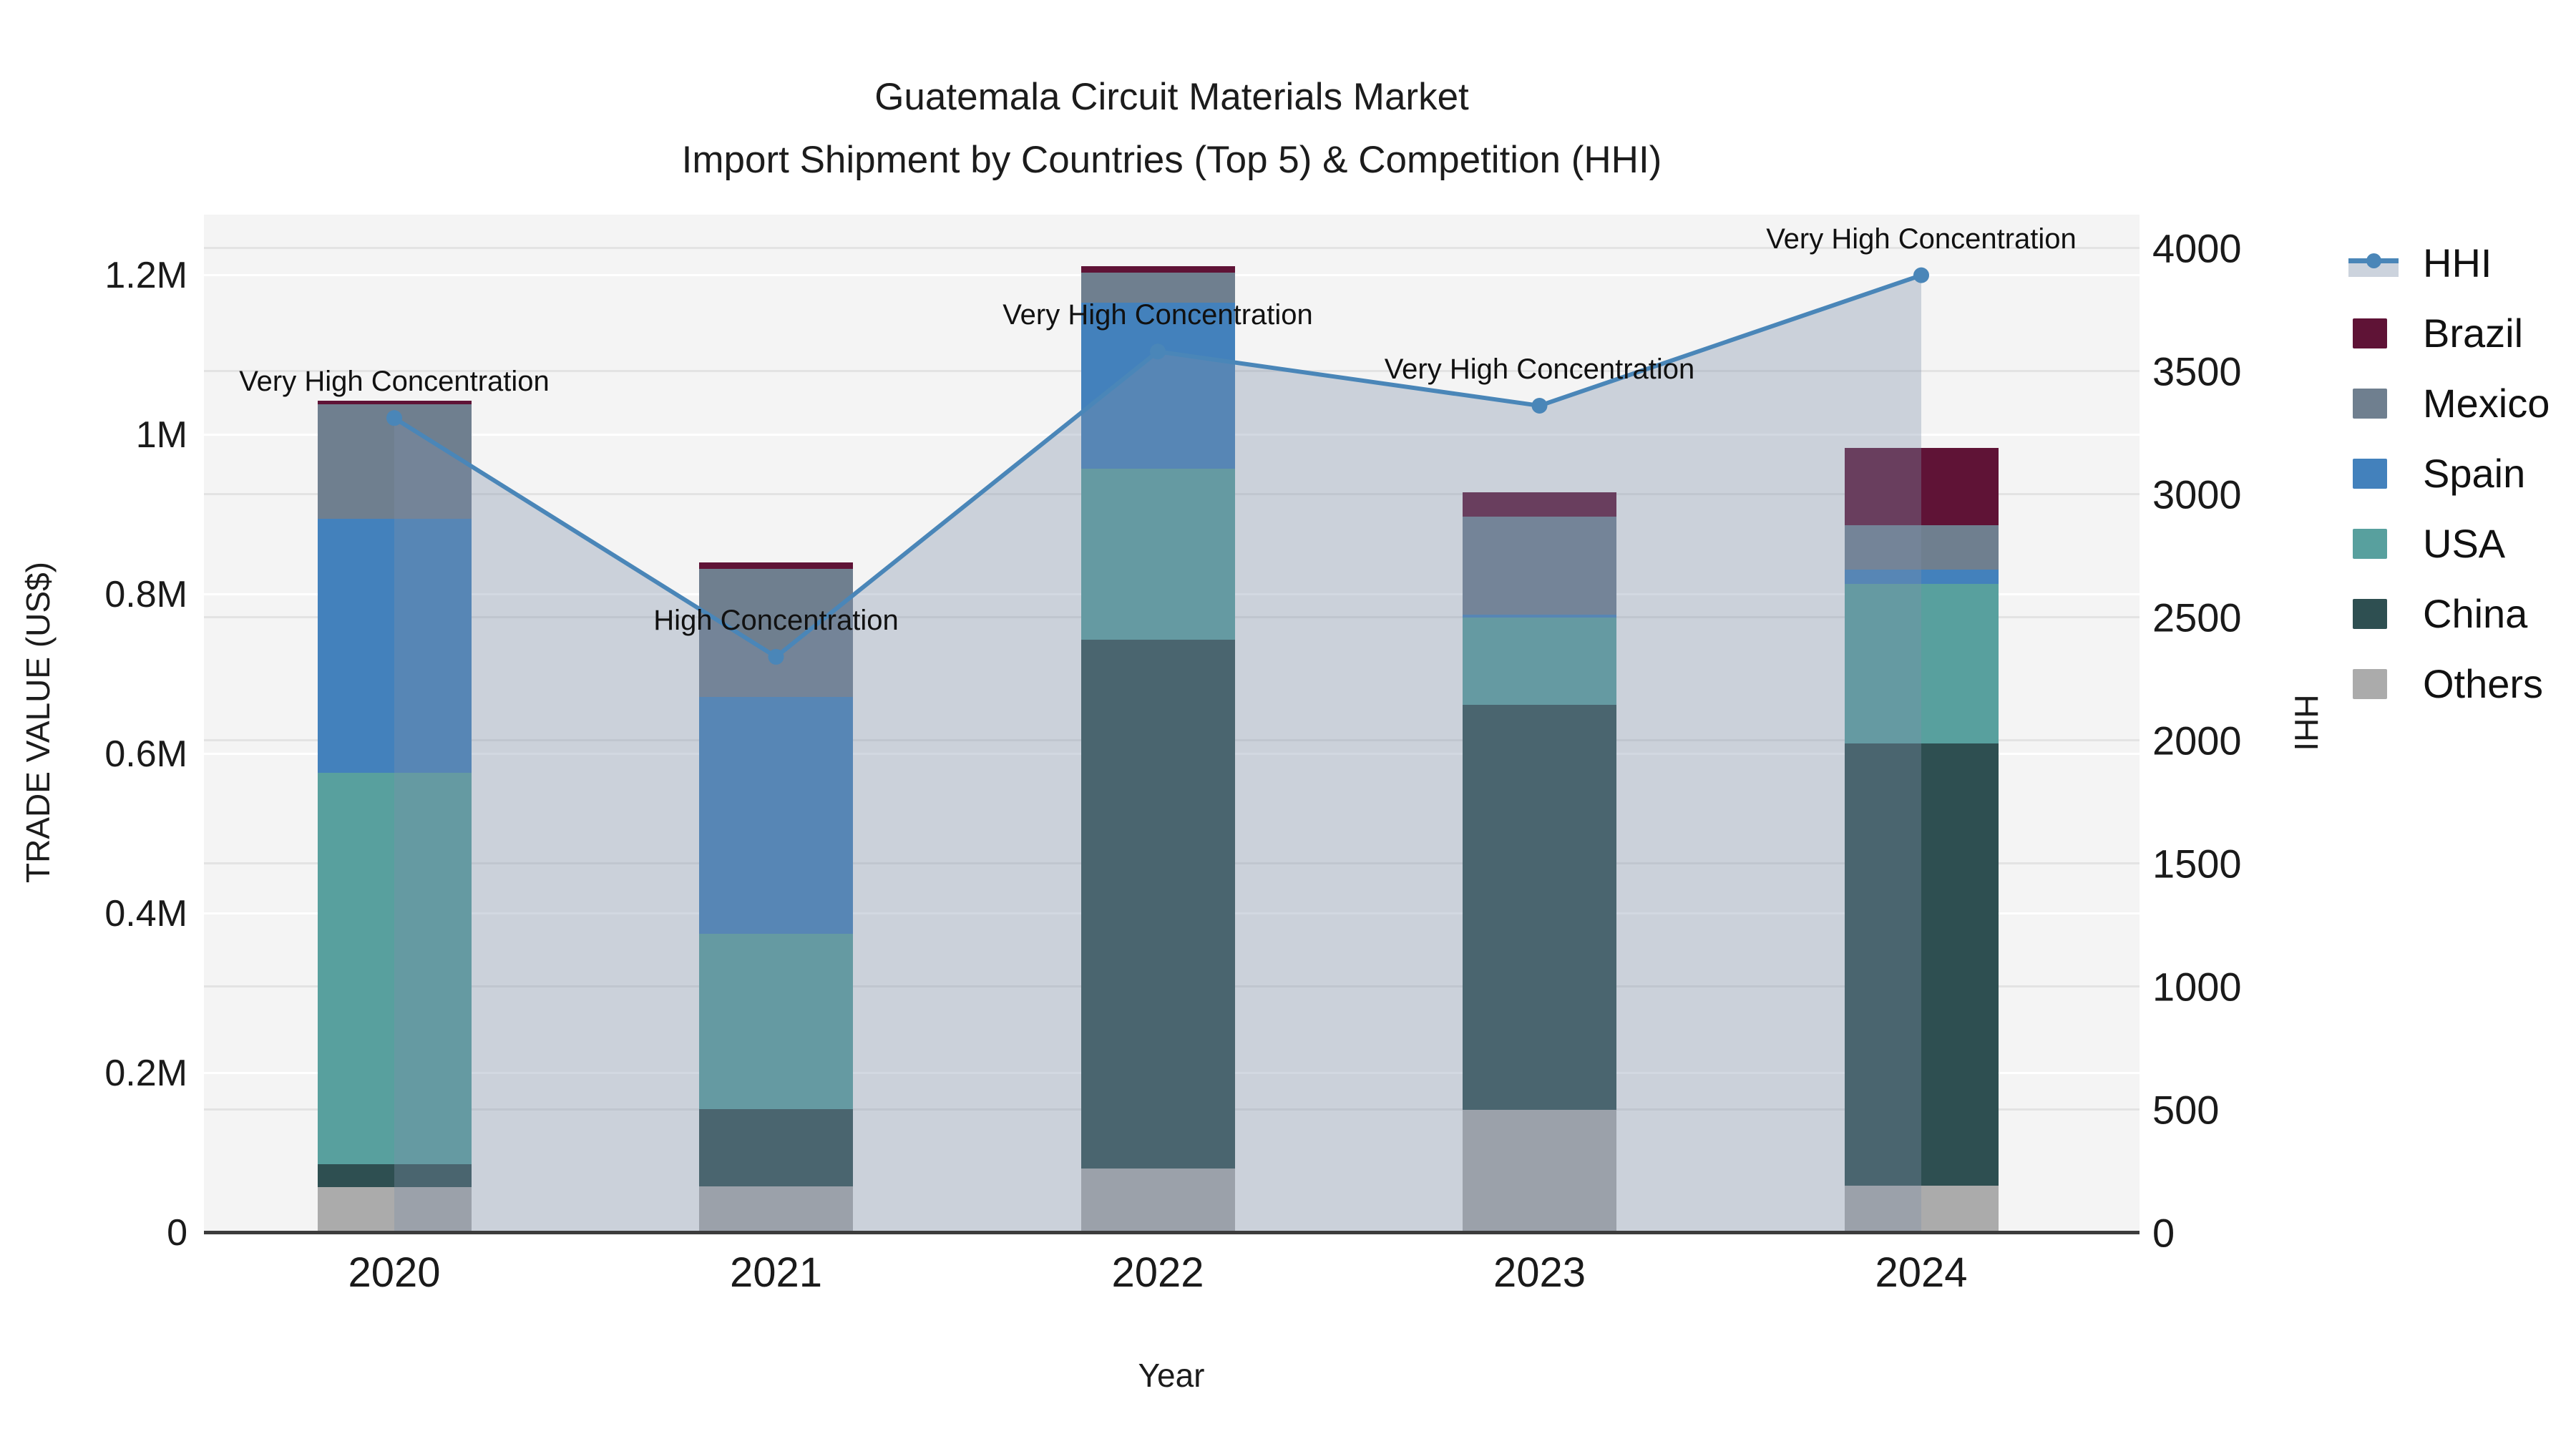 The width and height of the screenshot is (2576, 1449). What do you see at coordinates (1539, 616) in the screenshot?
I see `bar-2023-spain` at bounding box center [1539, 616].